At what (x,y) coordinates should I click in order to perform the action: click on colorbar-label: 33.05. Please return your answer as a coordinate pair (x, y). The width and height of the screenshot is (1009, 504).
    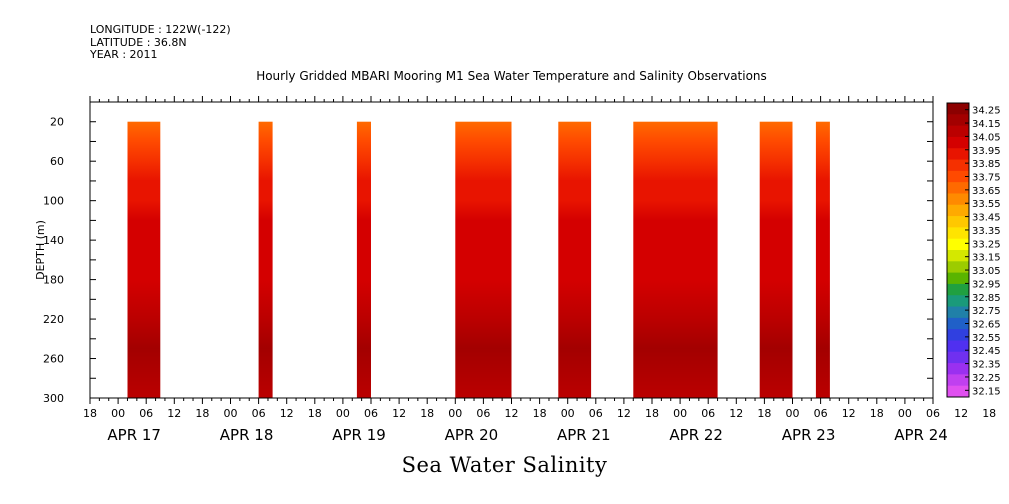
    Looking at the image, I should click on (986, 271).